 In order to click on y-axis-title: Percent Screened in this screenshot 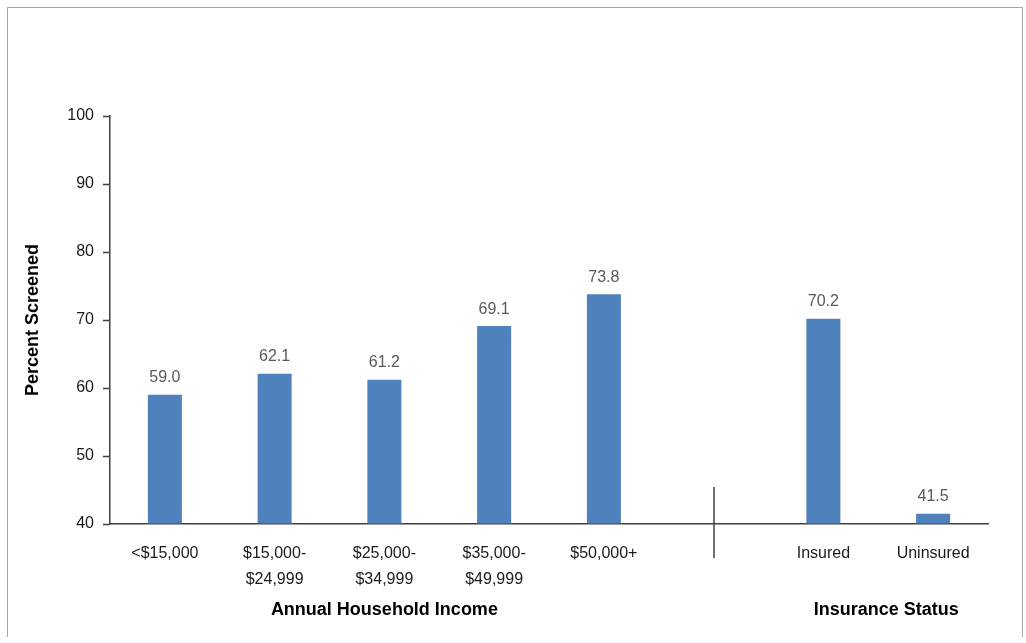, I will do `click(31, 320)`.